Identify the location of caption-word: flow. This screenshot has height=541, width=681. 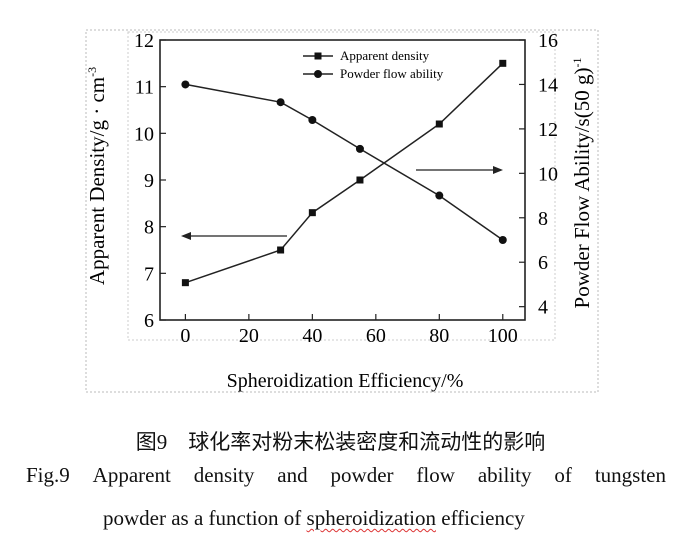
(435, 475).